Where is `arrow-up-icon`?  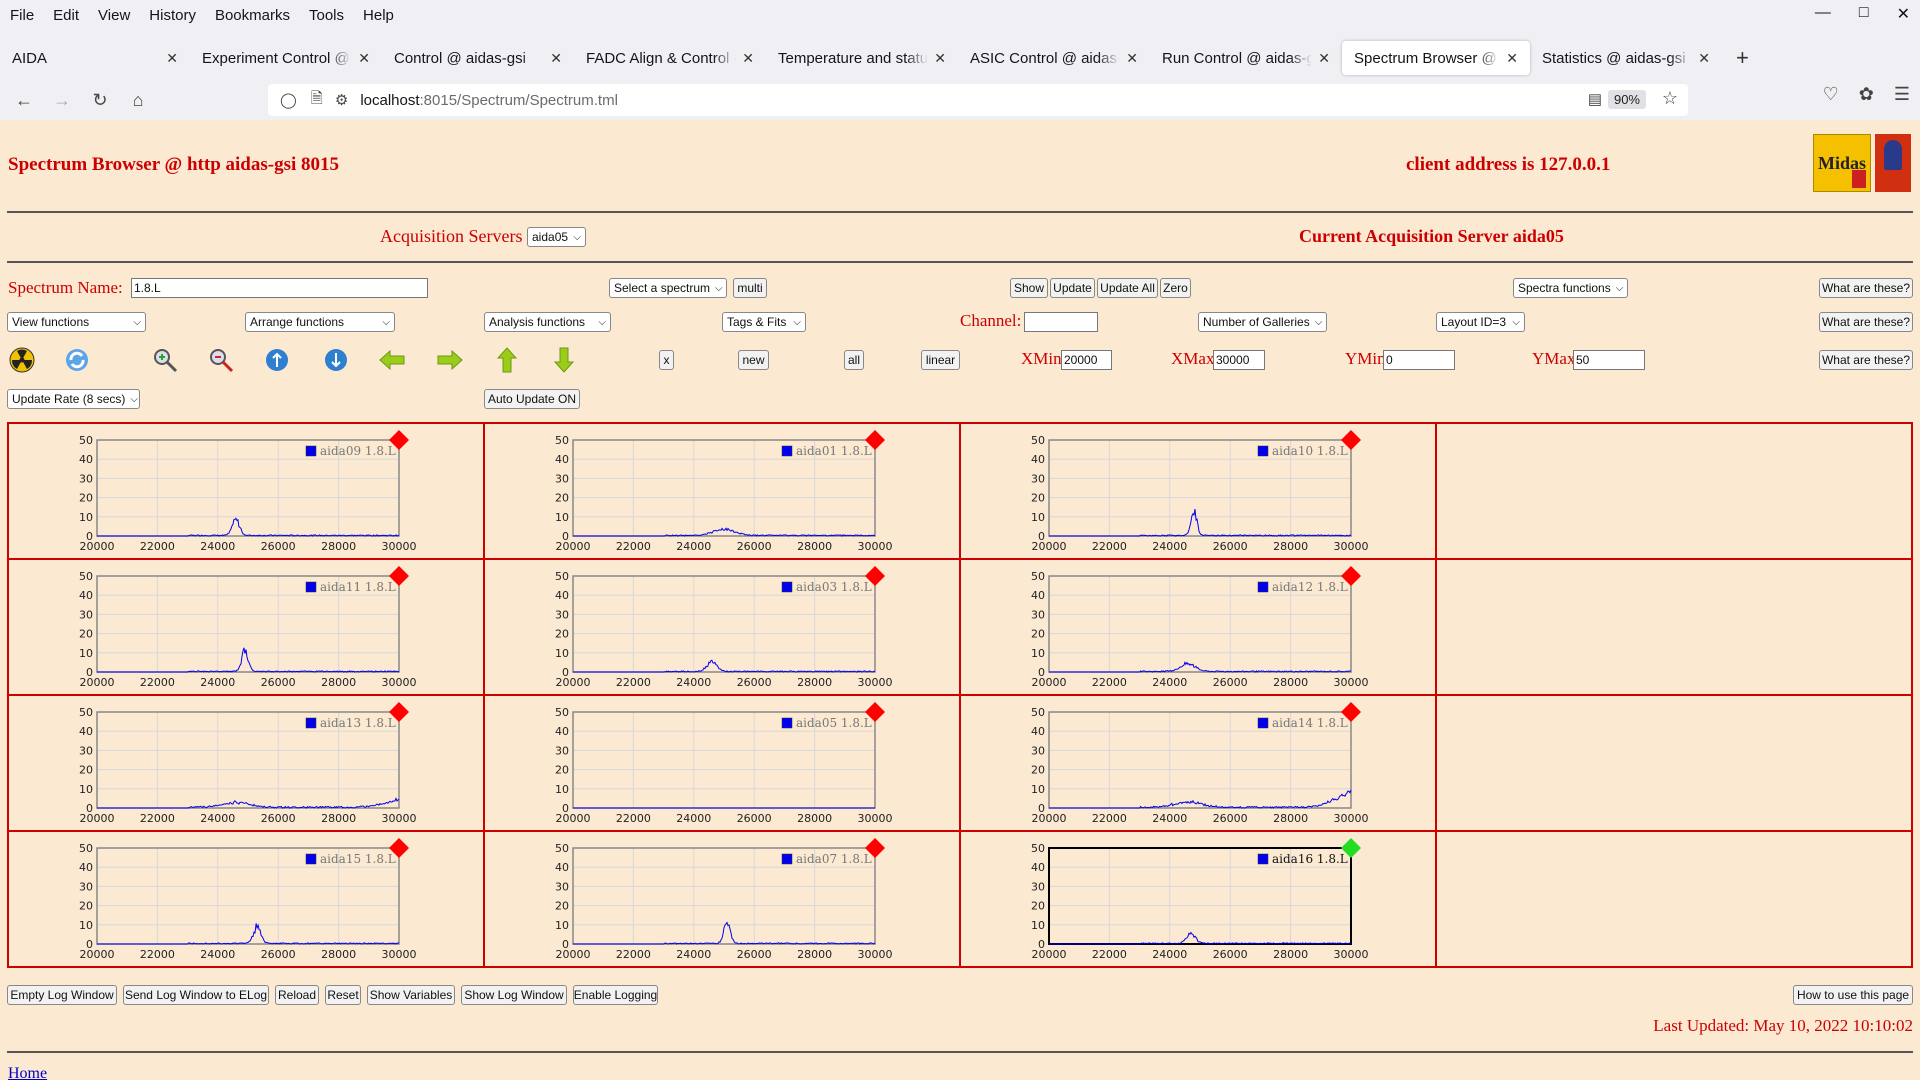 arrow-up-icon is located at coordinates (507, 360).